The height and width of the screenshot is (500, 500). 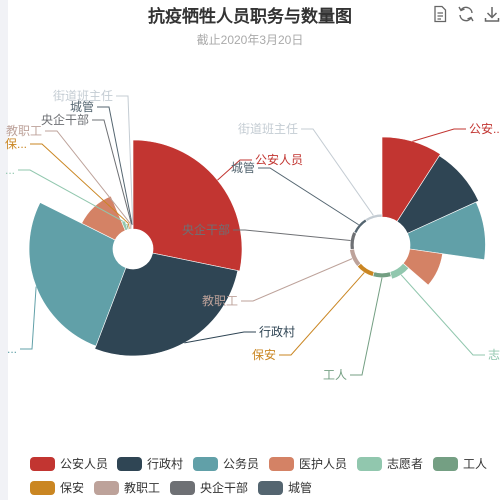 What do you see at coordinates (475, 464) in the screenshot?
I see `legend-label: 工人` at bounding box center [475, 464].